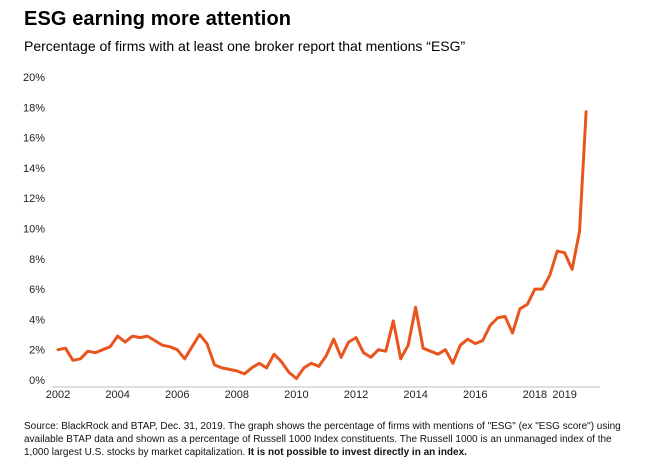 The width and height of the screenshot is (650, 472). Describe the element at coordinates (37, 320) in the screenshot. I see `y-tick-label: 4%` at that location.